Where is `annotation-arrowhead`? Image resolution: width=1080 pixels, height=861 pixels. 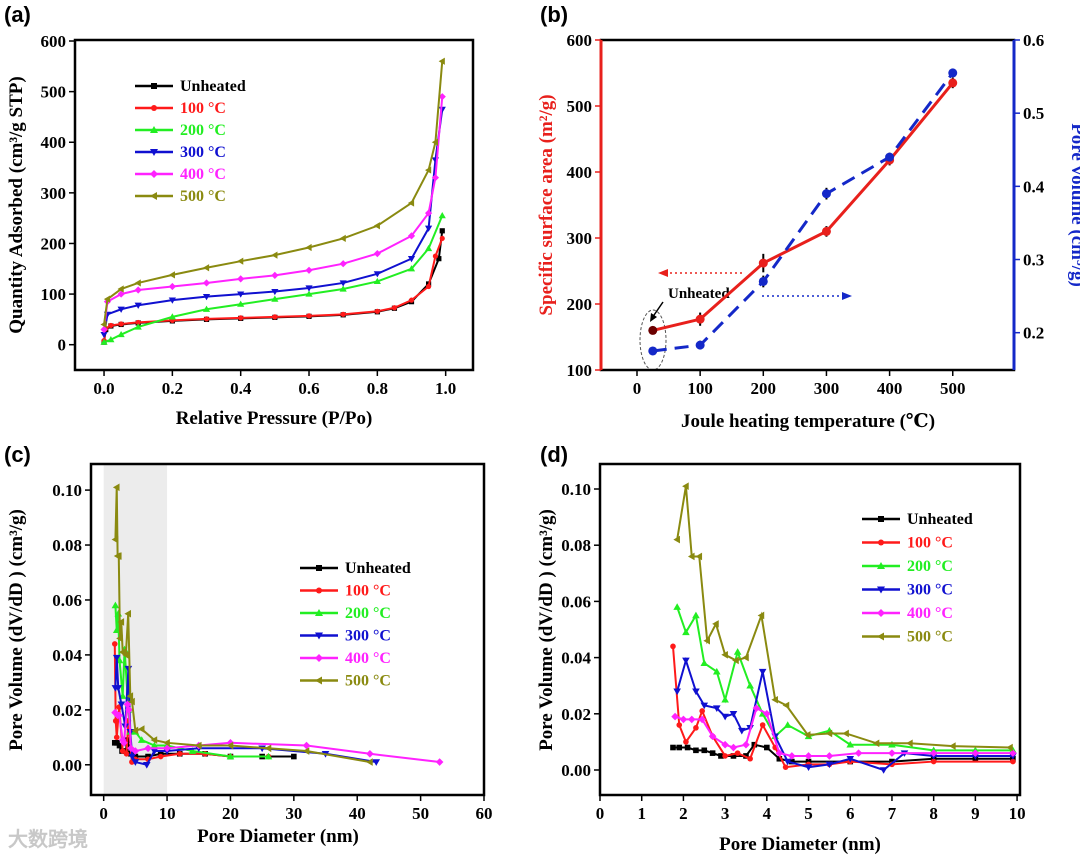
annotation-arrowhead is located at coordinates (653, 317).